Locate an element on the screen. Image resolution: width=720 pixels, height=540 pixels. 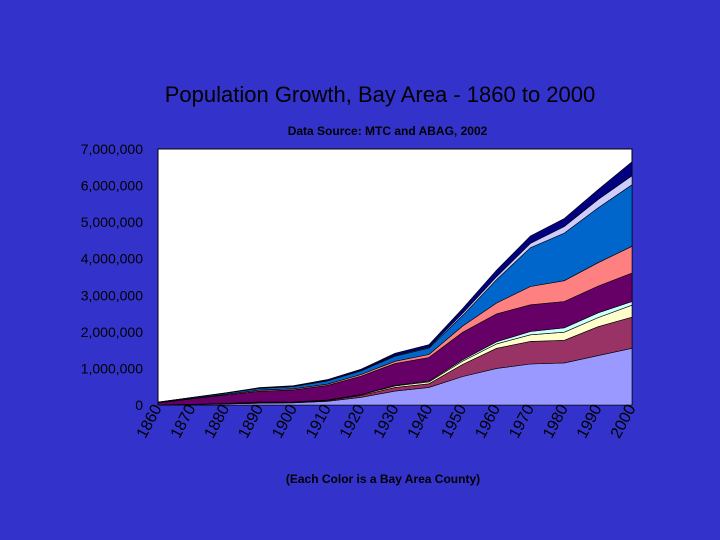
chart-footnote: (Each Color is a Bay Area County) is located at coordinates (383, 479).